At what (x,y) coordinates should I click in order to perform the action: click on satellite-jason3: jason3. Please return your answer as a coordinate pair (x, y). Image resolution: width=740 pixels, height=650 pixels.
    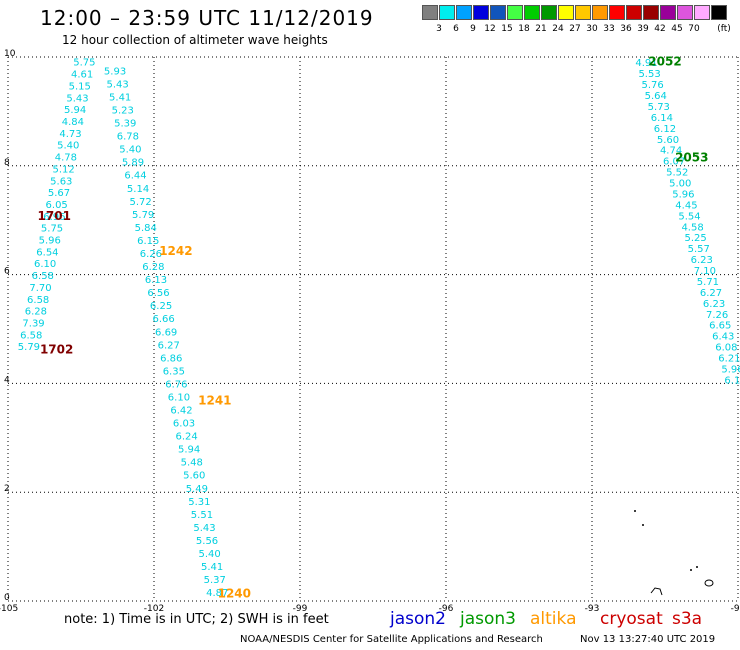
    Looking at the image, I should click on (488, 619).